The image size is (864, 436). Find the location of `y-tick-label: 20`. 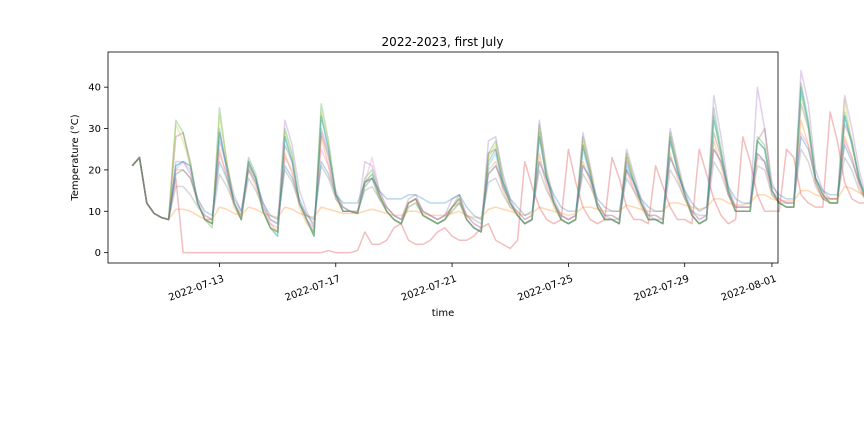

y-tick-label: 20 is located at coordinates (94, 170).